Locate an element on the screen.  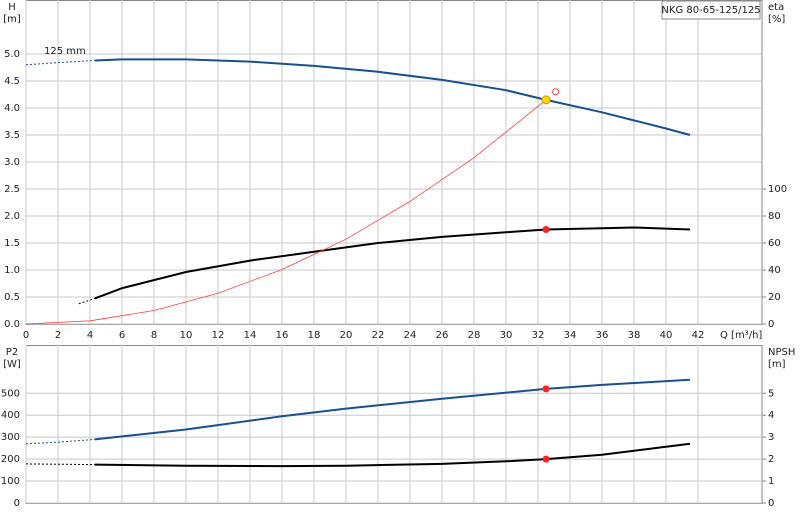
y2-tick-label: 5 is located at coordinates (771, 393).